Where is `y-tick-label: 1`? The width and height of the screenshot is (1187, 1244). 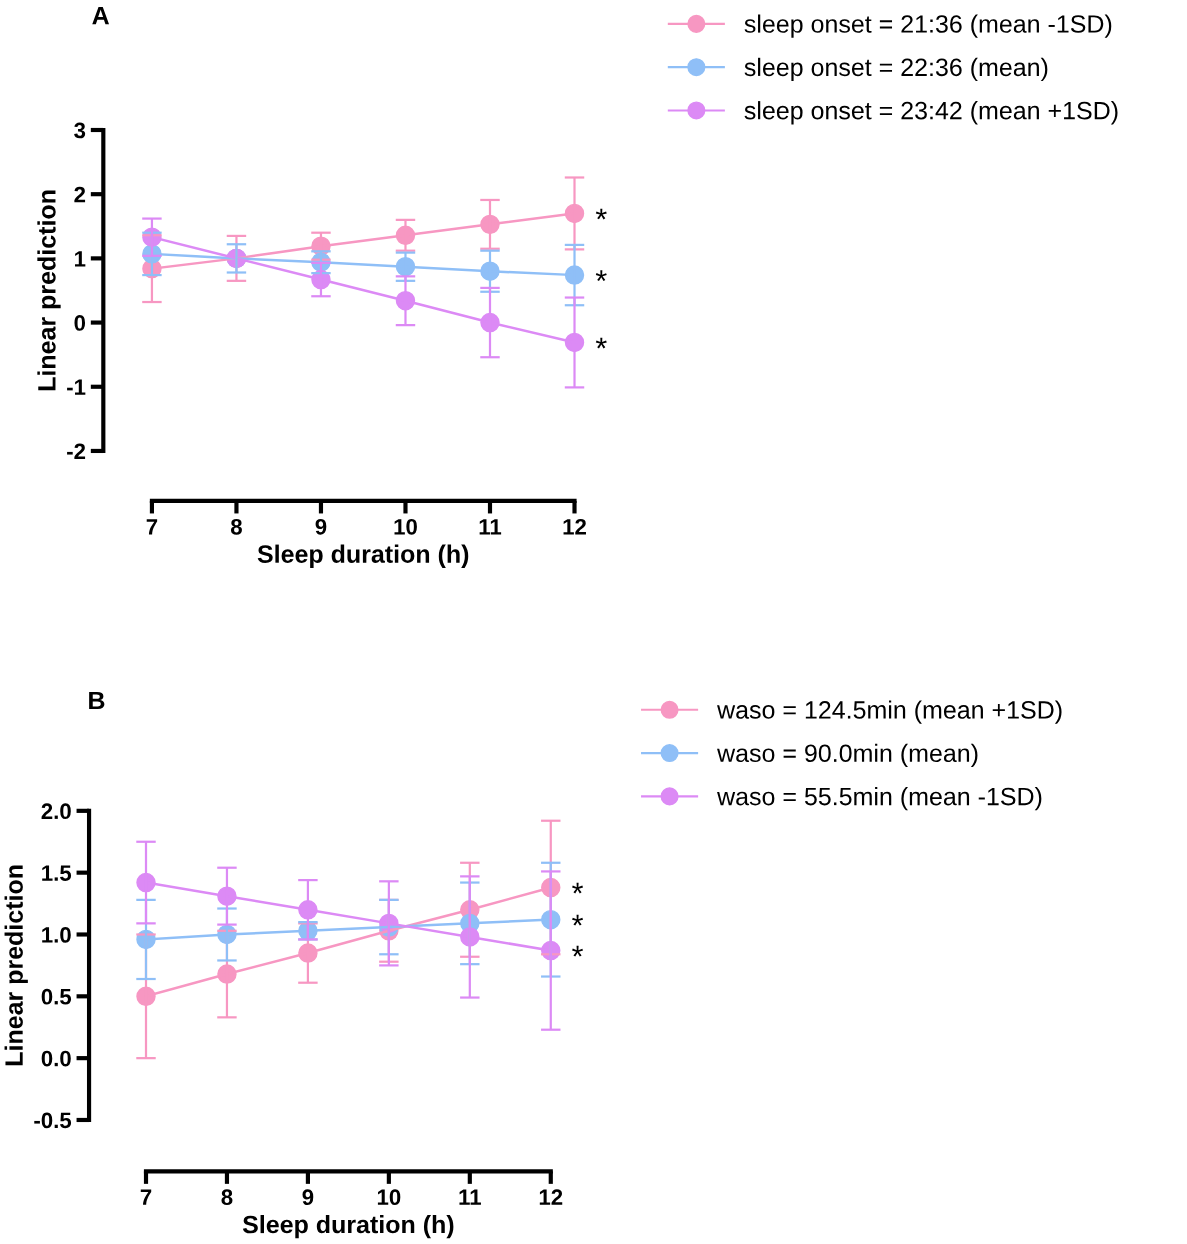 y-tick-label: 1 is located at coordinates (80, 259).